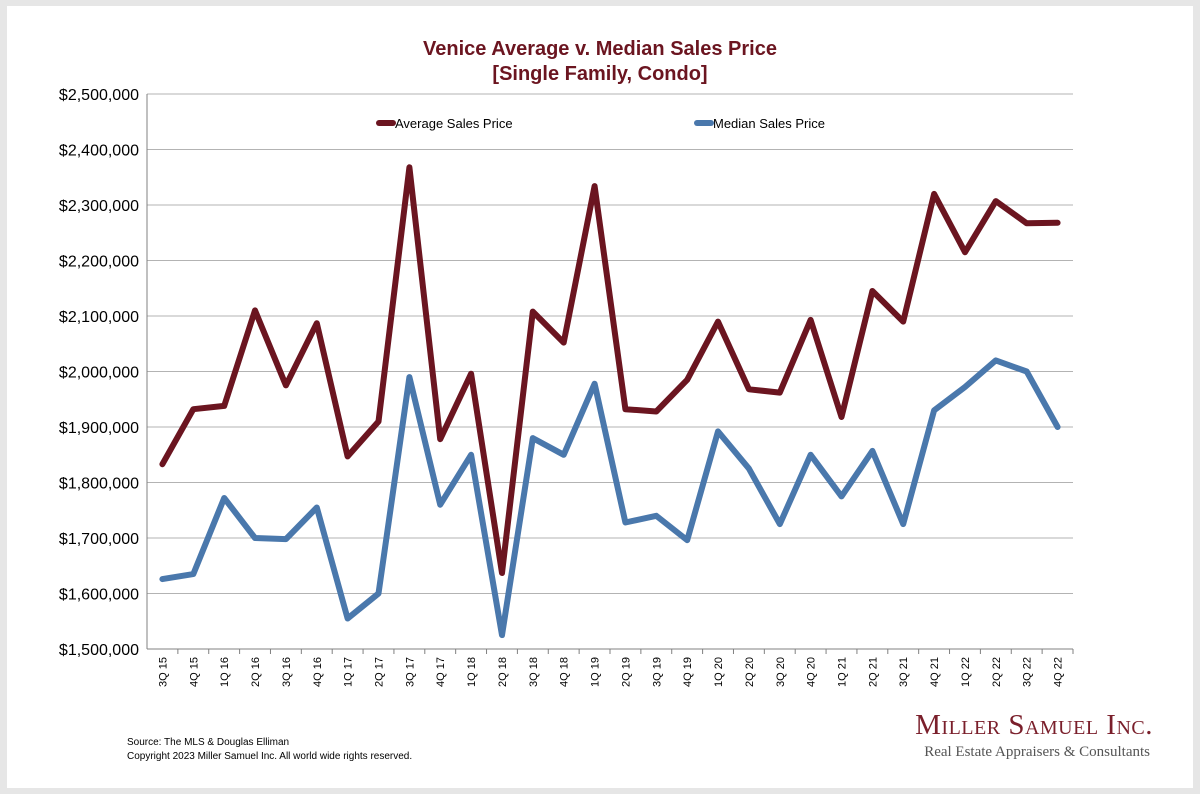  Describe the element at coordinates (966, 672) in the screenshot. I see `x-tick-label: 1Q 22` at that location.